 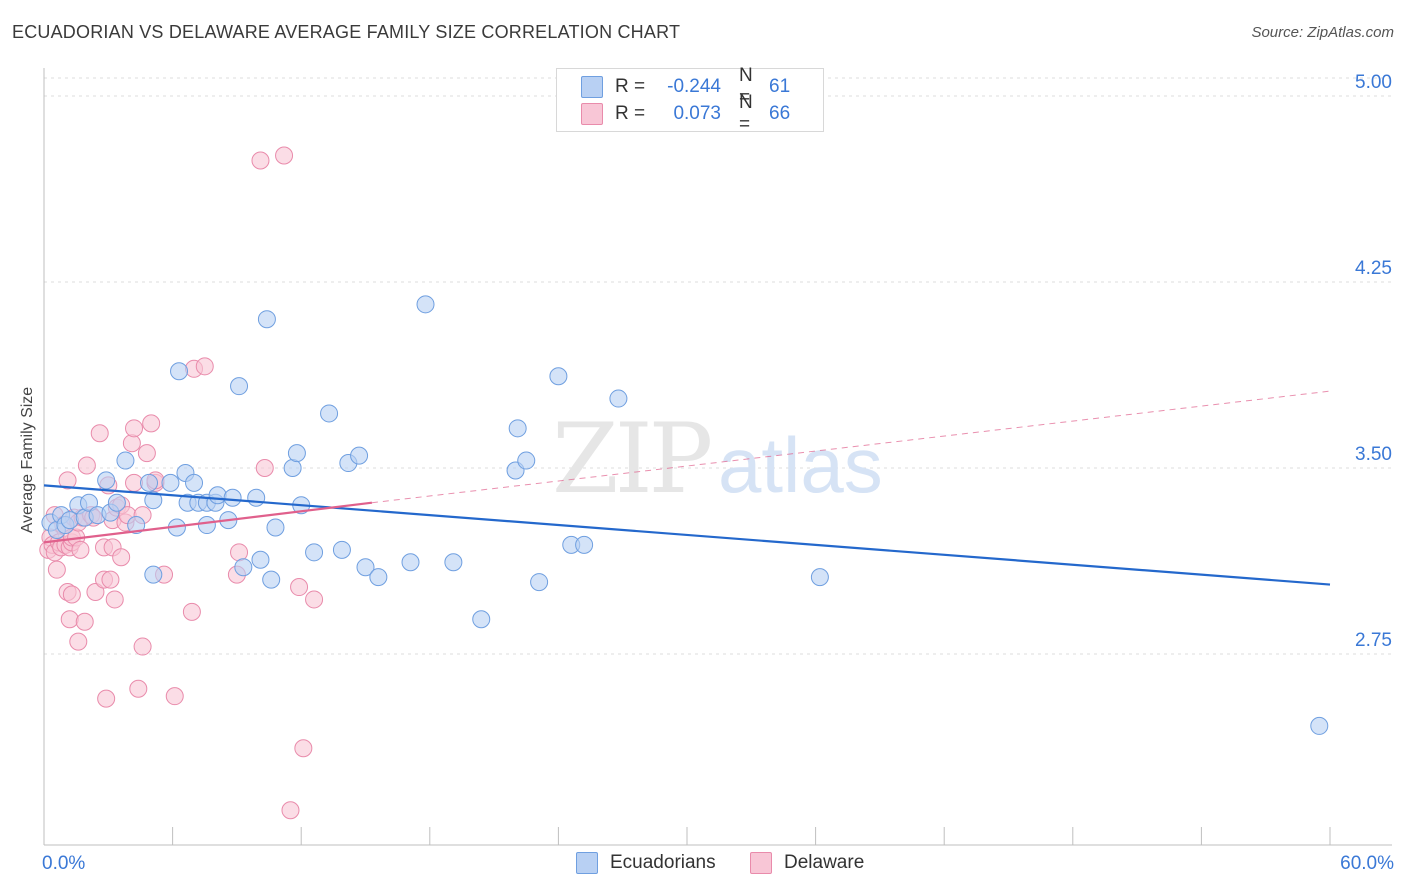 I want to click on legend-item-ecuadorians: Ecuadorians, so click(x=646, y=863).